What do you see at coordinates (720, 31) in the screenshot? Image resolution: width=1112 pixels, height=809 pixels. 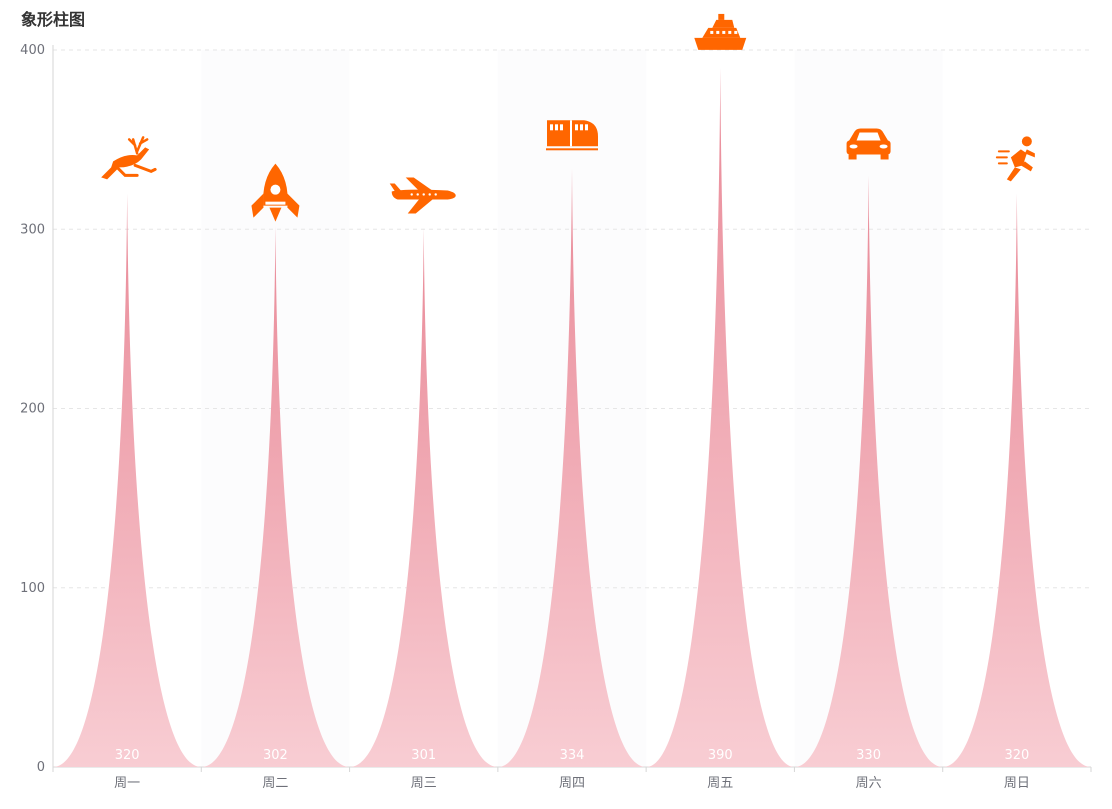 I see `ship-icon` at bounding box center [720, 31].